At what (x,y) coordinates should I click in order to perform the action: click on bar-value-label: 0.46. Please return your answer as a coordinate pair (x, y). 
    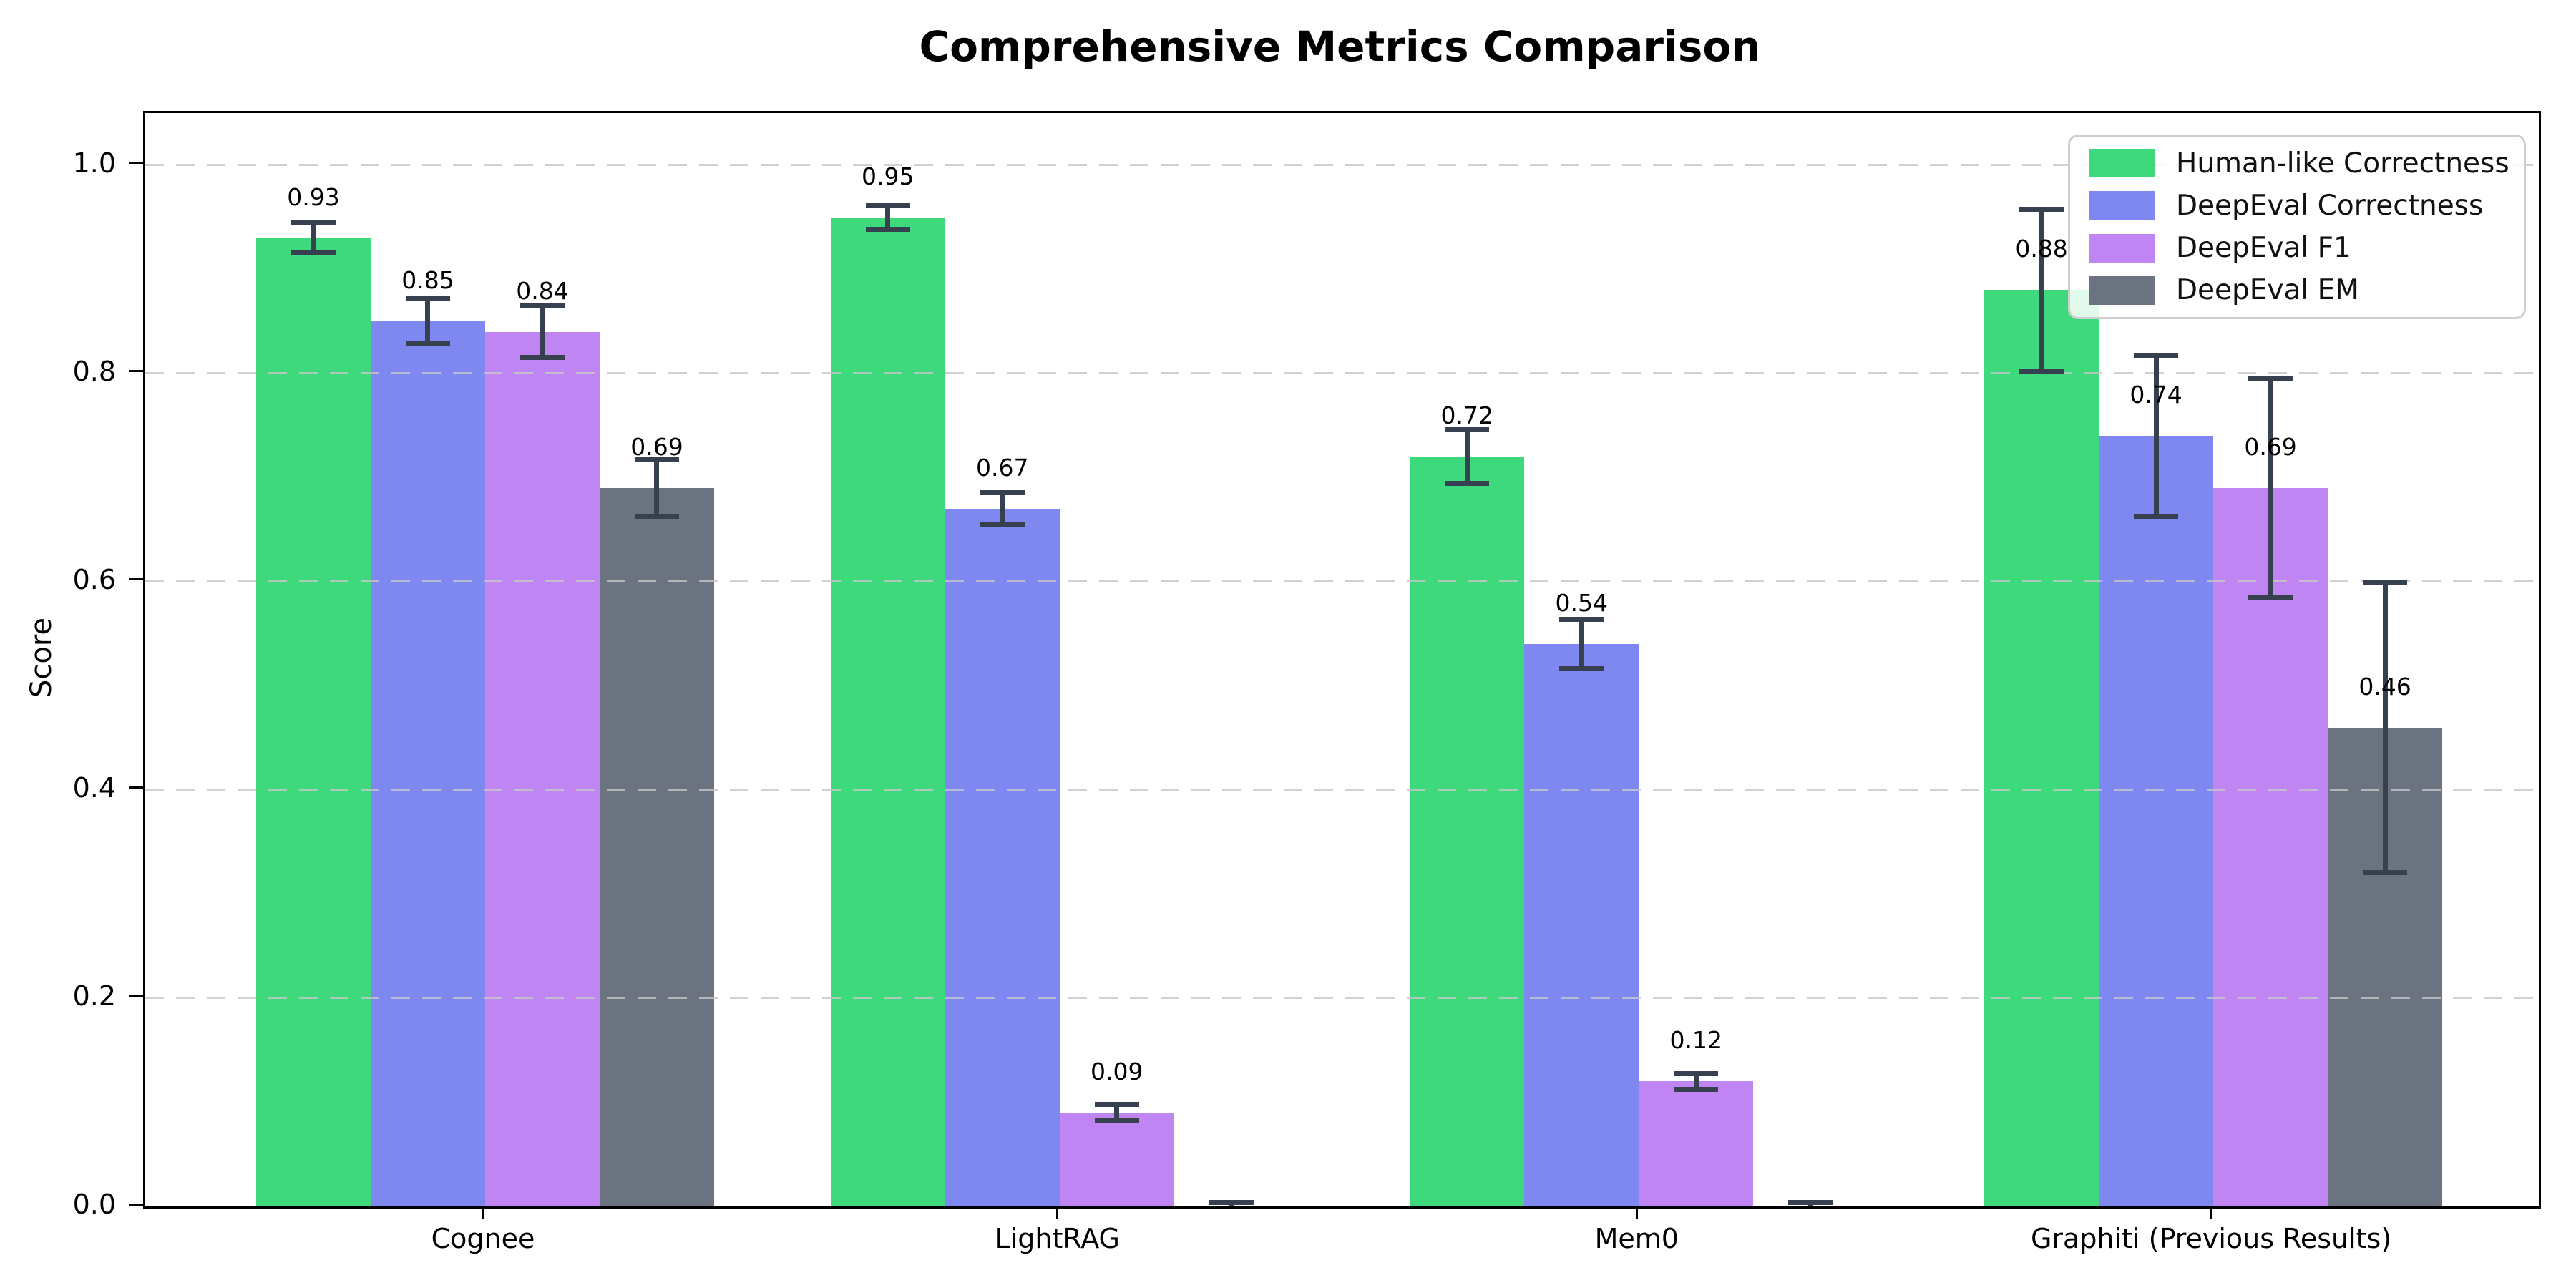
    Looking at the image, I should click on (2384, 686).